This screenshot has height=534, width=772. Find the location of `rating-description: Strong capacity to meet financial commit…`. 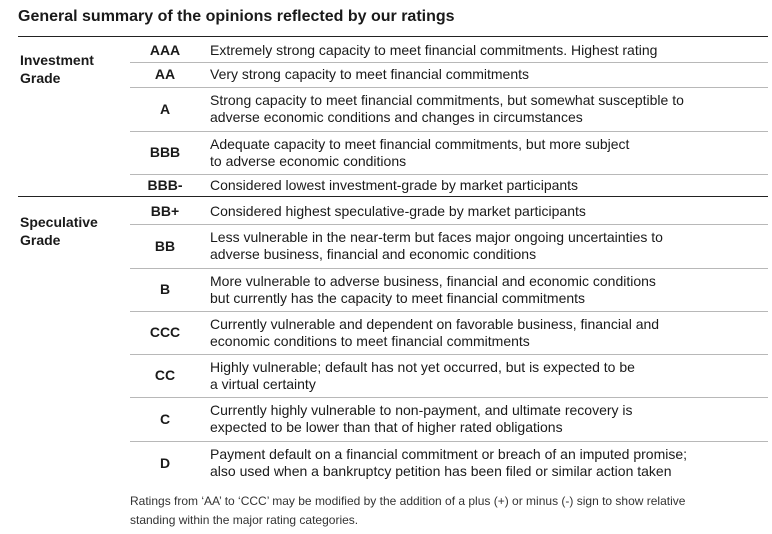

rating-description: Strong capacity to meet financial commit… is located at coordinates (447, 109).